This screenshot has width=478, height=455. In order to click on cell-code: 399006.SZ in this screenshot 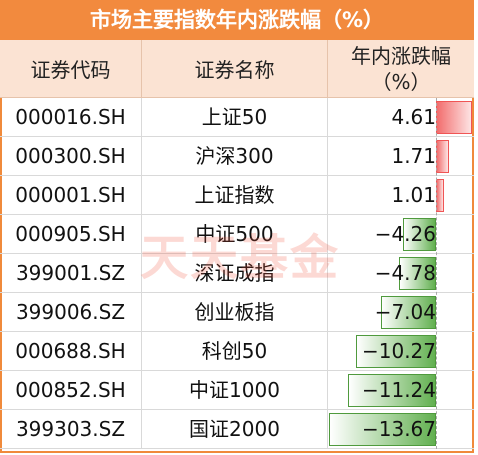, I will do `click(71, 312)`.